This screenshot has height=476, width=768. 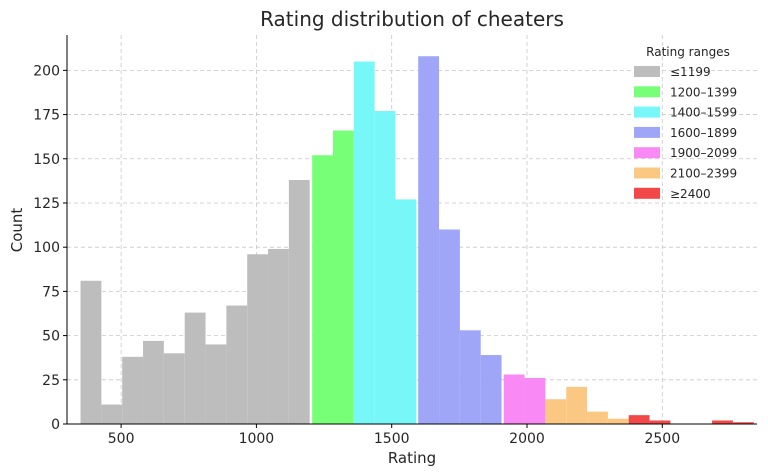 What do you see at coordinates (703, 174) in the screenshot?
I see `legend-label: 2100–2399` at bounding box center [703, 174].